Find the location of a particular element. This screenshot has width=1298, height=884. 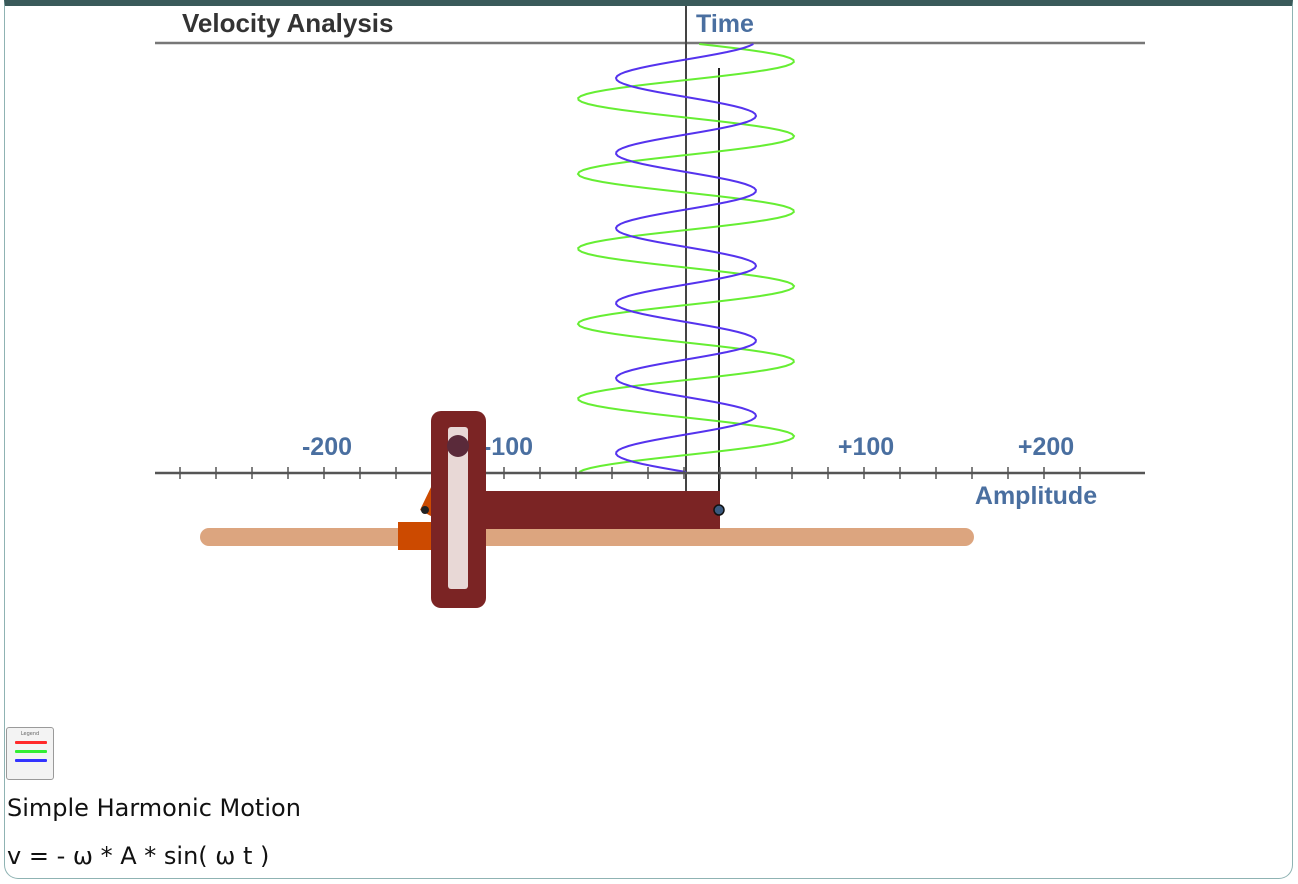

sliding-rod is located at coordinates (587, 537).